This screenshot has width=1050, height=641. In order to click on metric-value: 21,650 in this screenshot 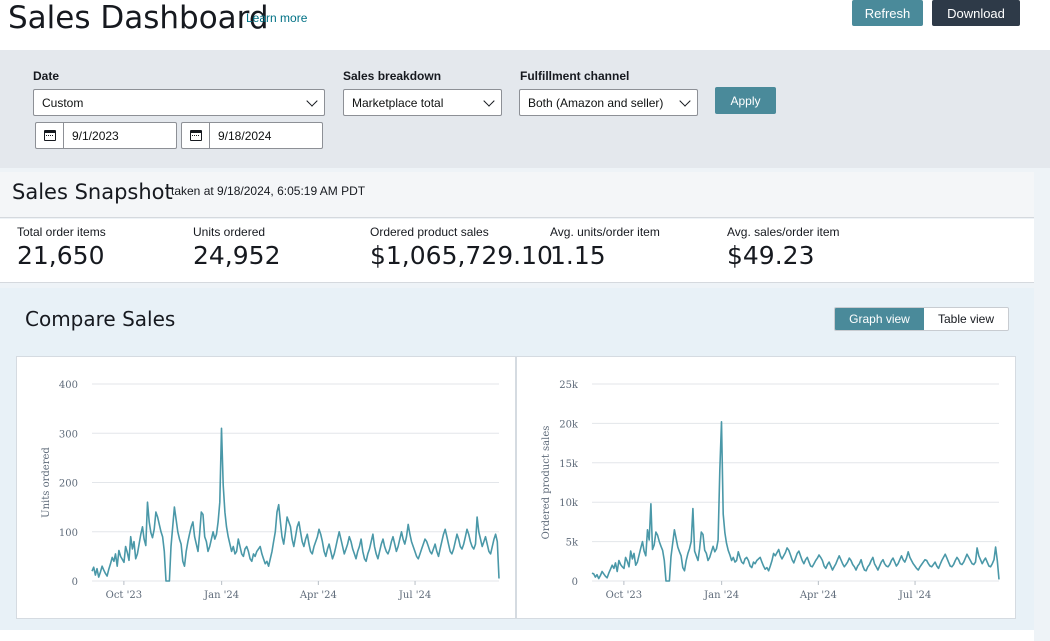, I will do `click(61, 255)`.